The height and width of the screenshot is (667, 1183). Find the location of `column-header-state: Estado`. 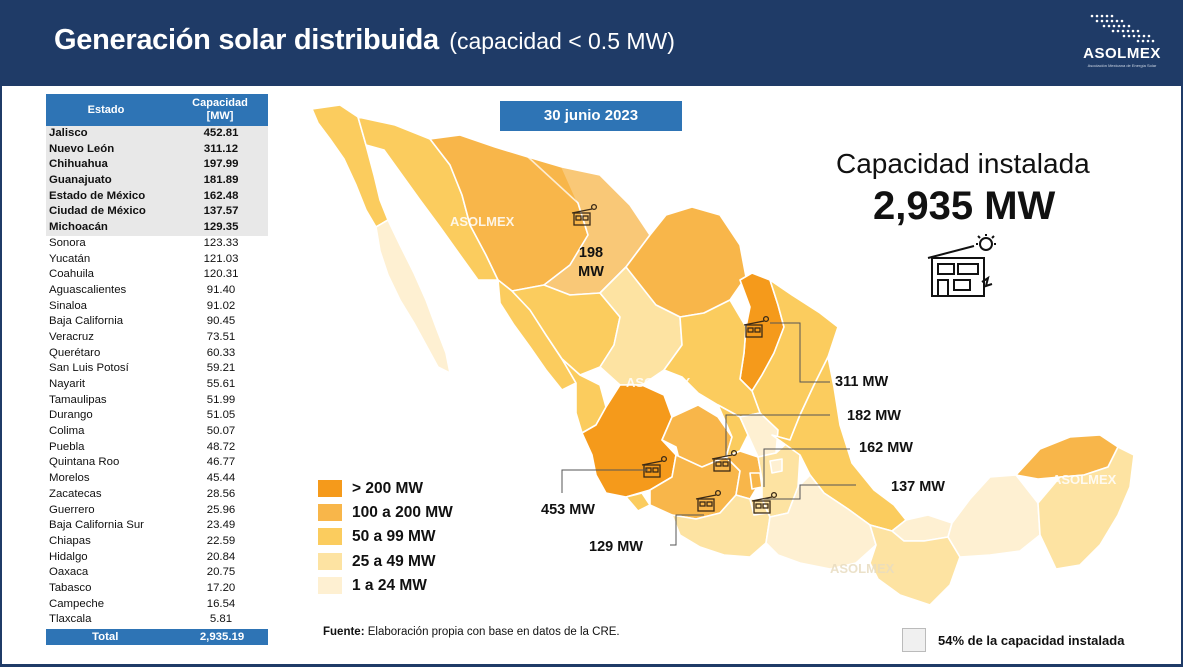

column-header-state: Estado is located at coordinates (106, 110).